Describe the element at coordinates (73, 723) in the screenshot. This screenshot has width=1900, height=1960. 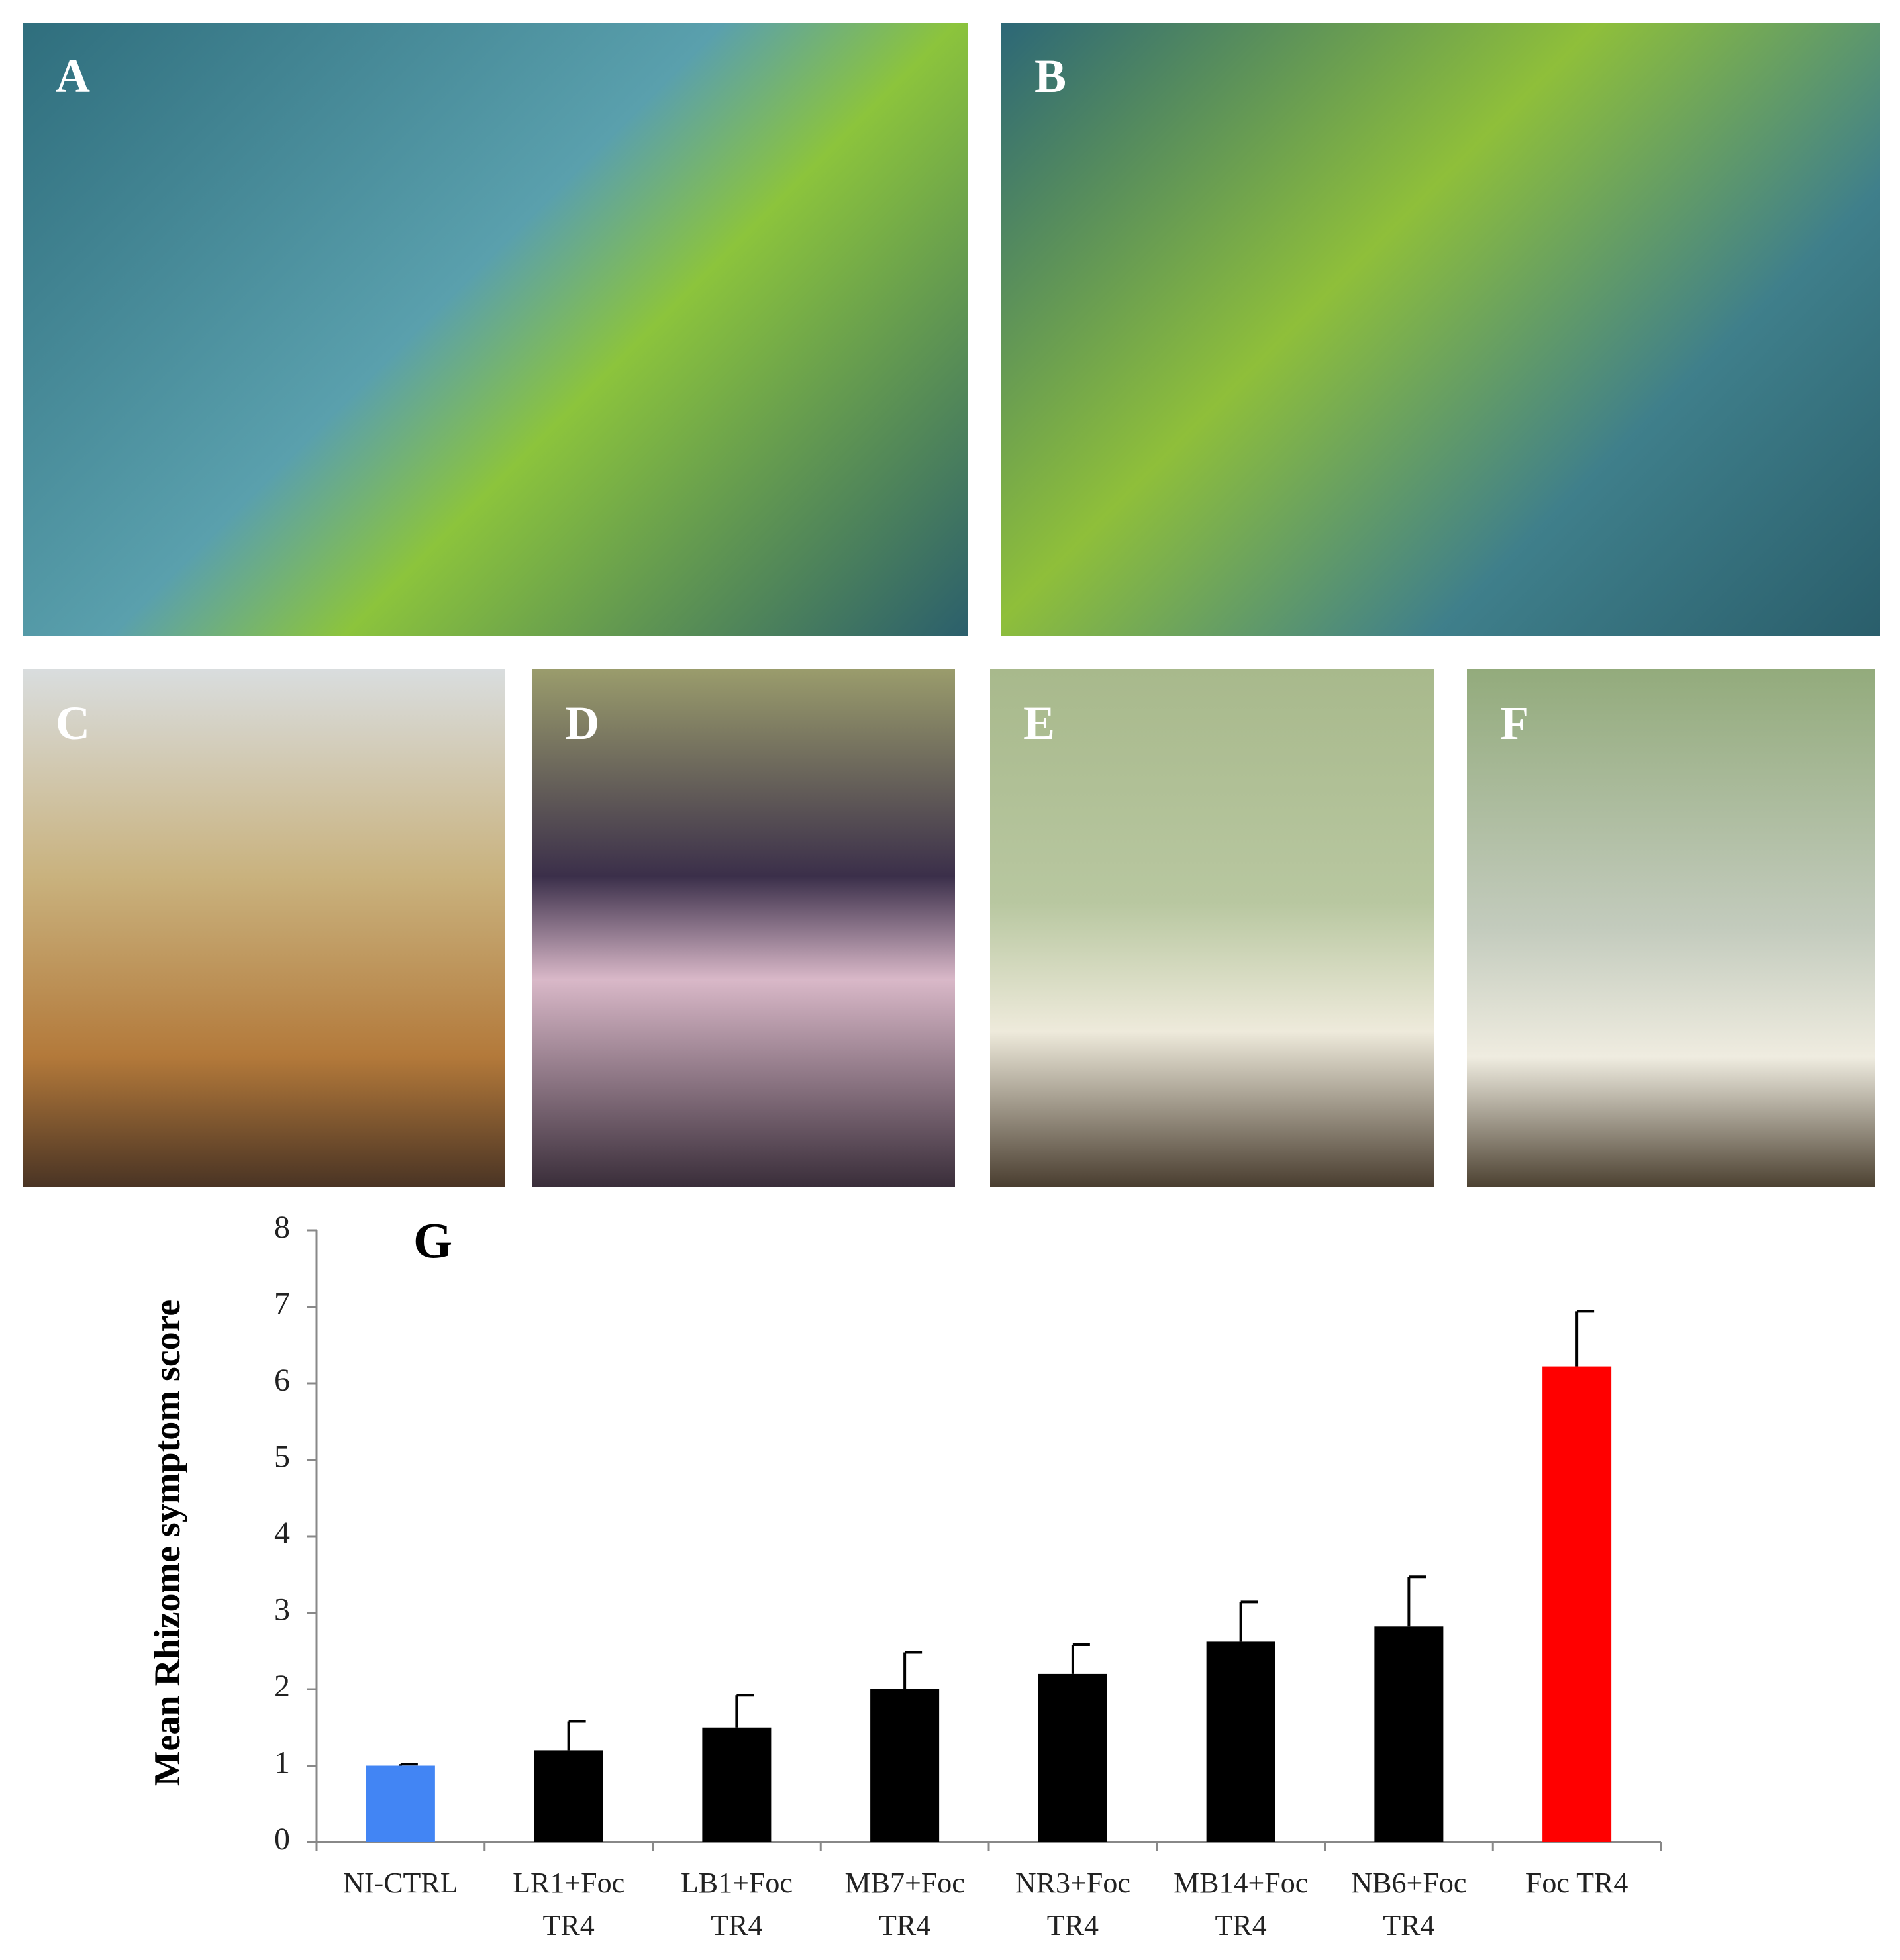
I see `panel-label: C` at that location.